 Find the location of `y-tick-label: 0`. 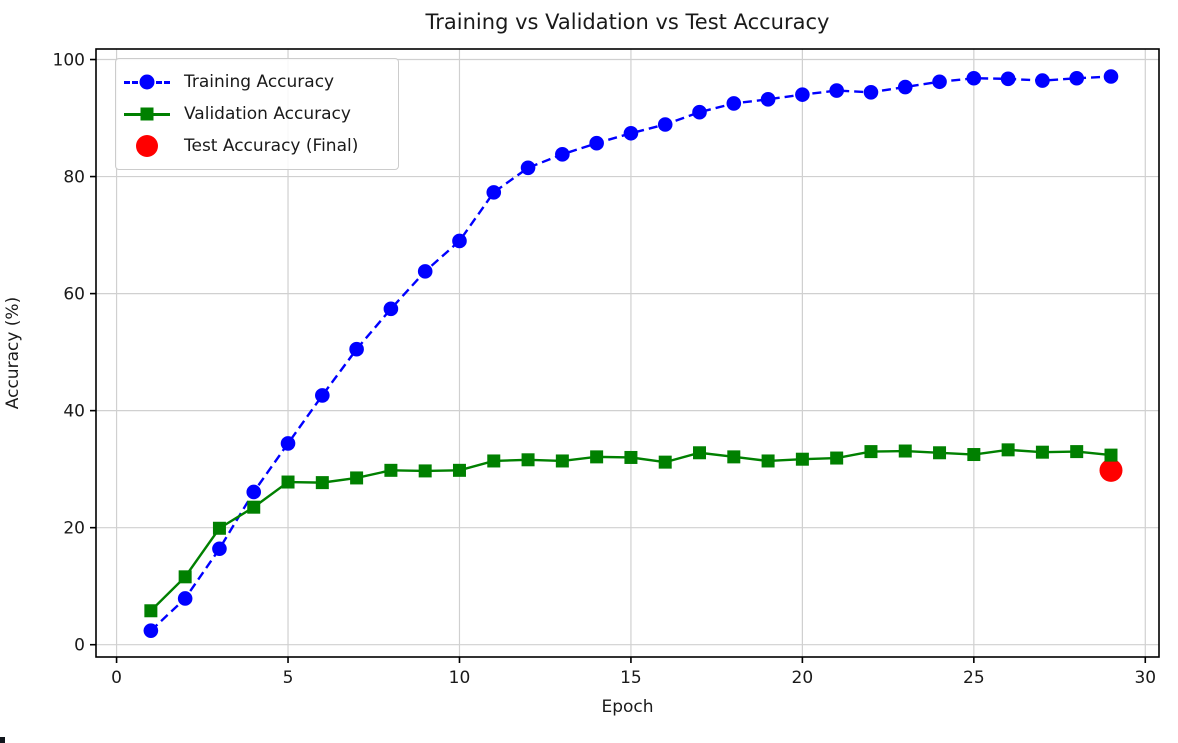

y-tick-label: 0 is located at coordinates (79, 646).